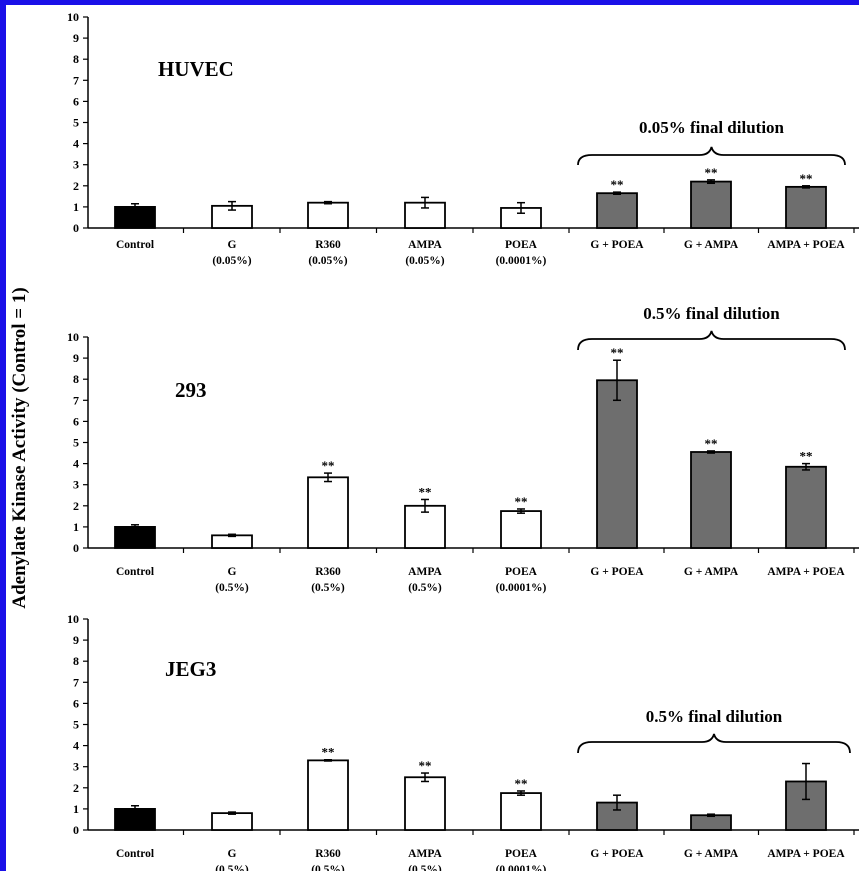 The width and height of the screenshot is (859, 871). What do you see at coordinates (196, 69) in the screenshot?
I see `panel-title: HUVEC` at bounding box center [196, 69].